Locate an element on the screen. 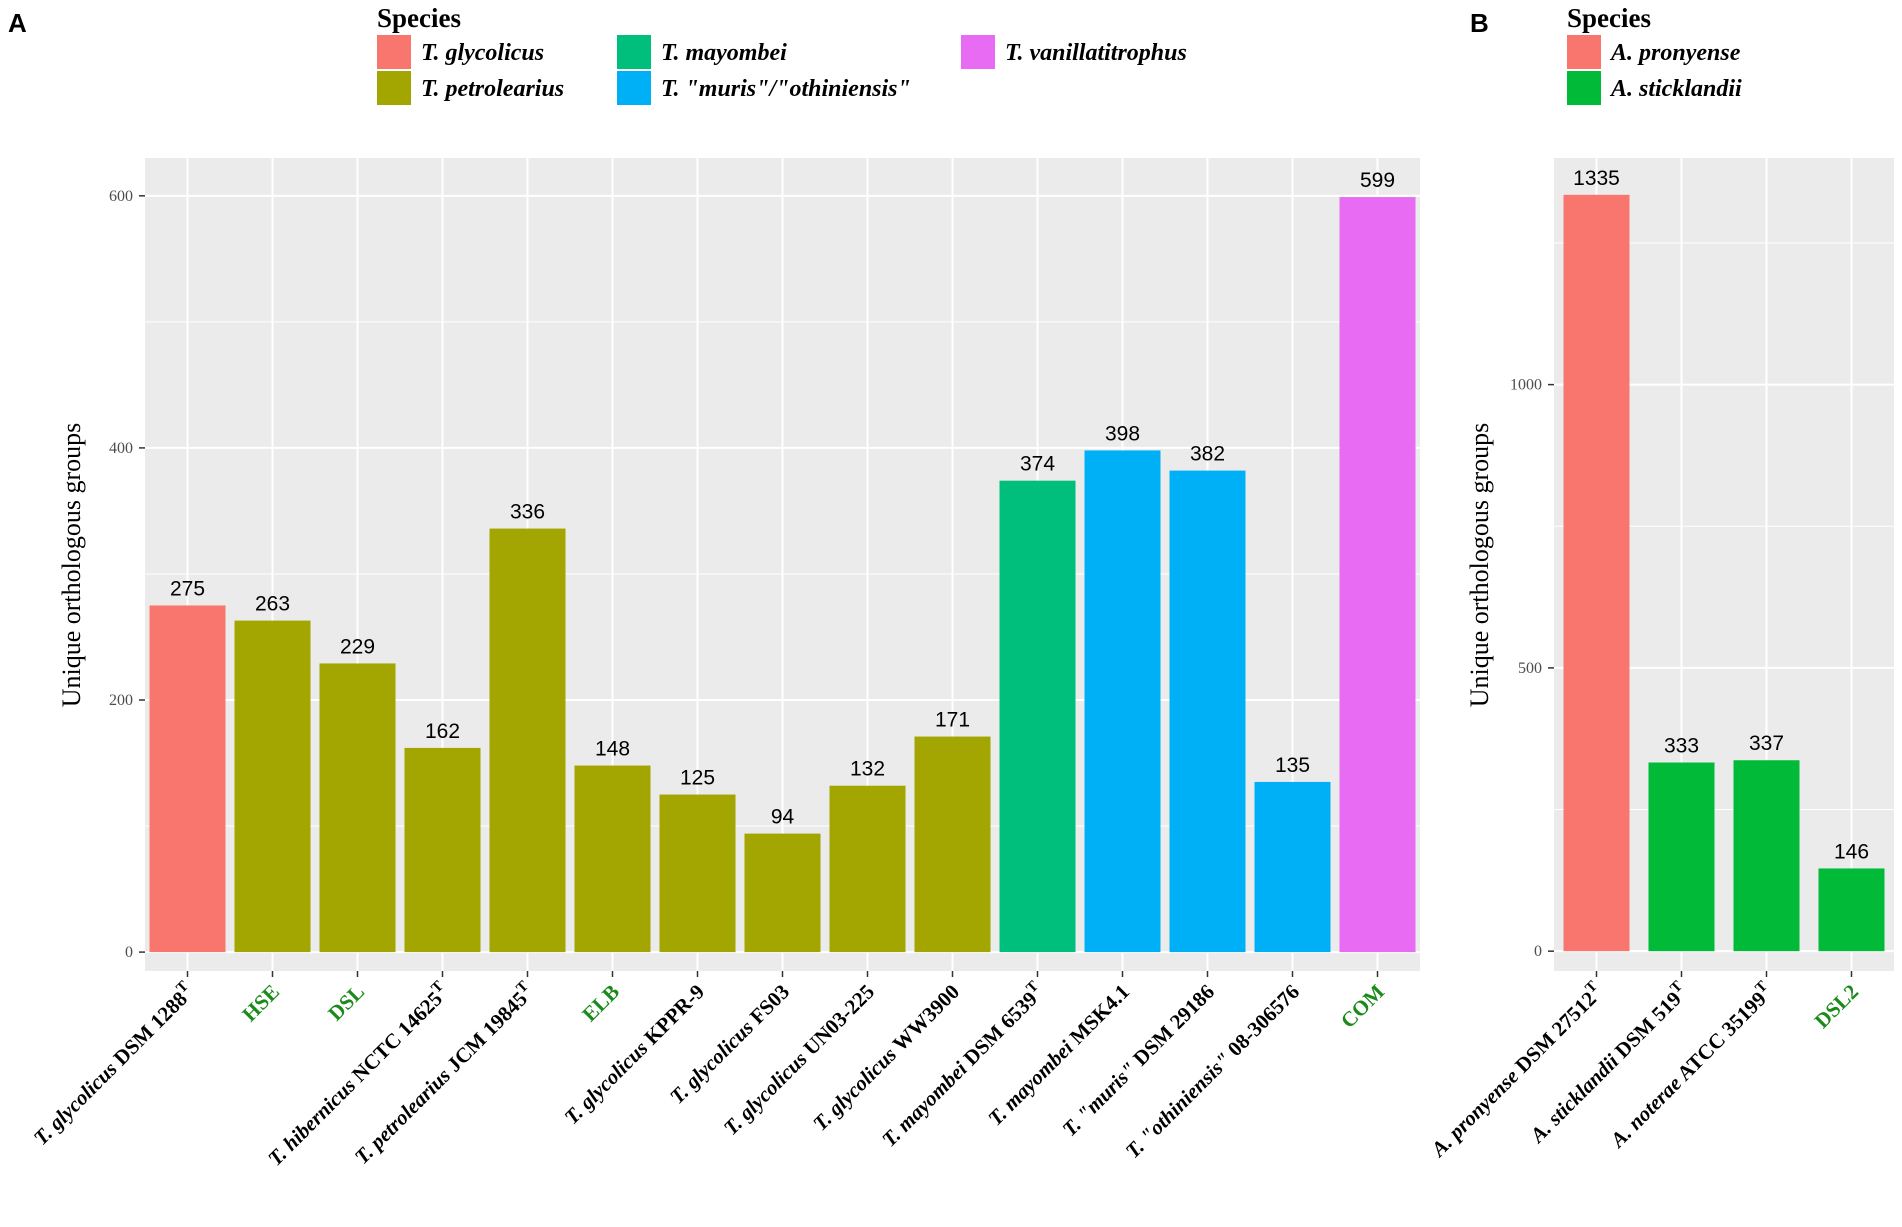 The image size is (1902, 1227). x-tick-label-part: ATCC 35199 is located at coordinates (1720, 1038).